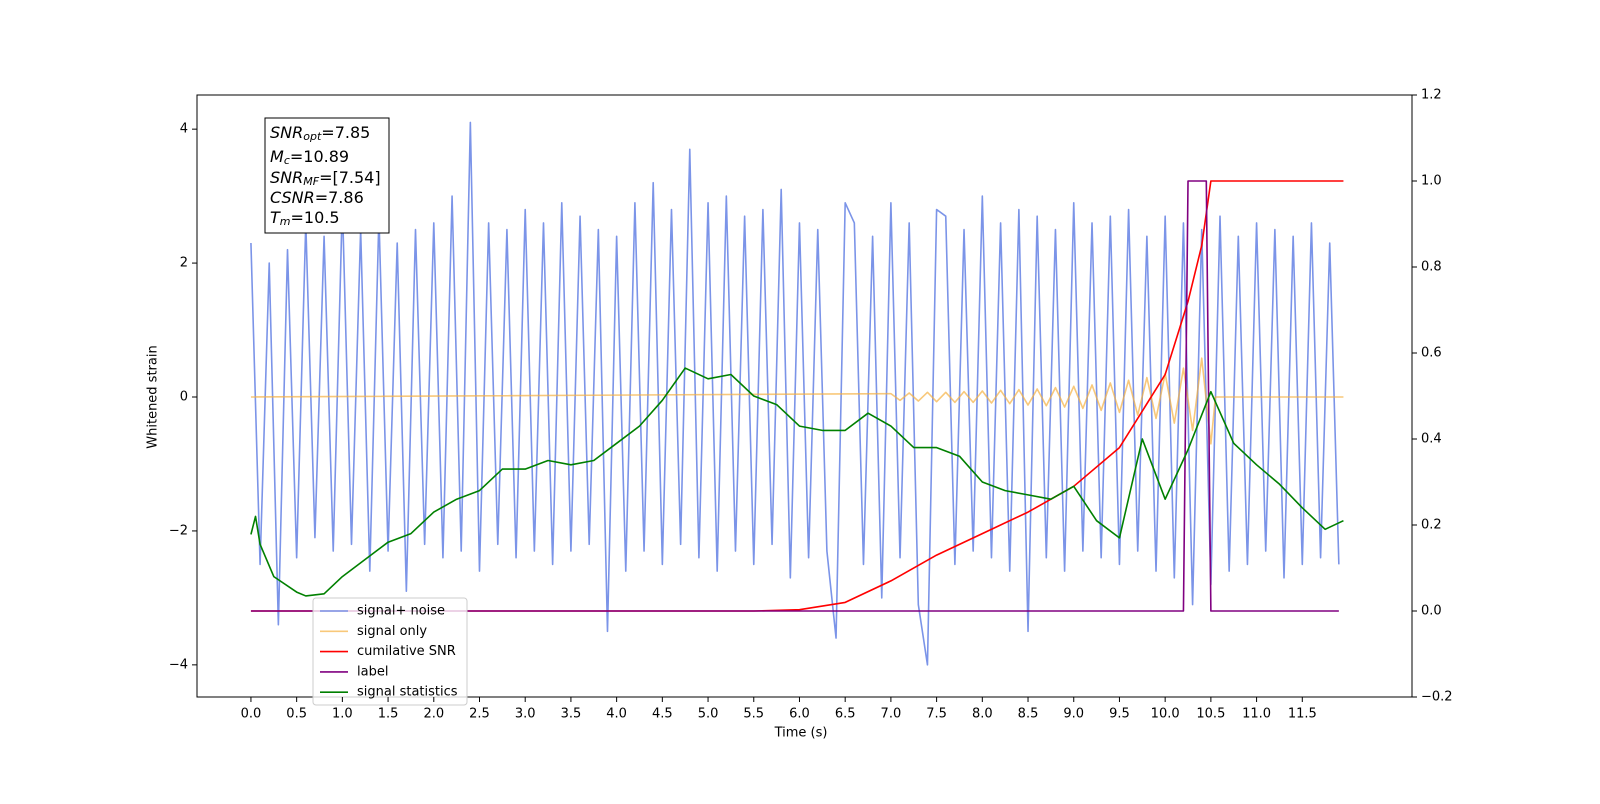 Image resolution: width=1600 pixels, height=804 pixels. What do you see at coordinates (311, 181) in the screenshot?
I see `annotation-subscript: MF` at bounding box center [311, 181].